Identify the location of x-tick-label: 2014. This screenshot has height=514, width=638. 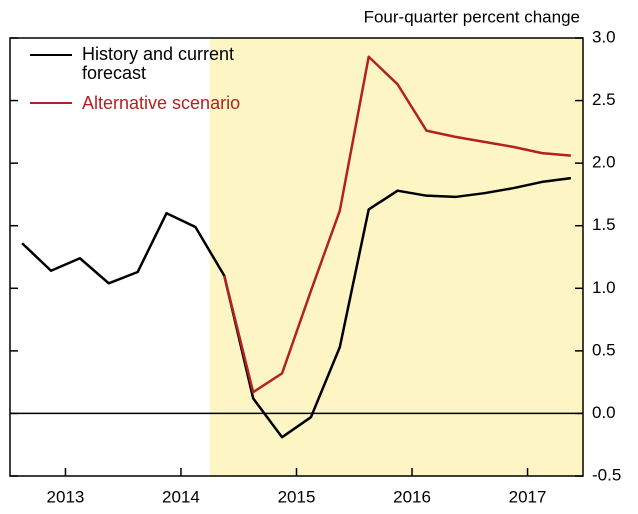
(181, 496).